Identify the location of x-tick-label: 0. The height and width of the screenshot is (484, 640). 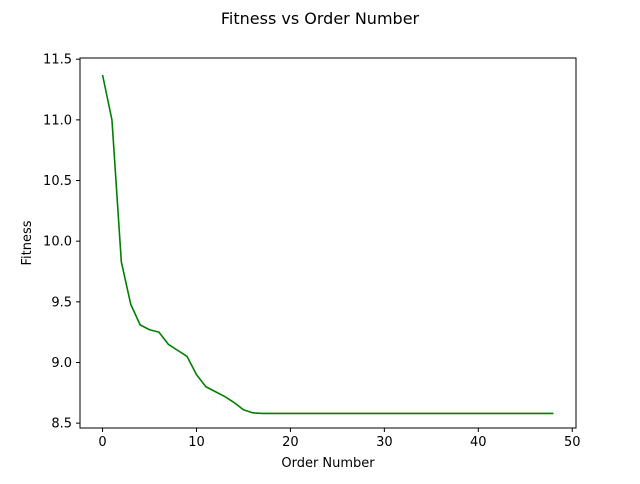
(102, 442).